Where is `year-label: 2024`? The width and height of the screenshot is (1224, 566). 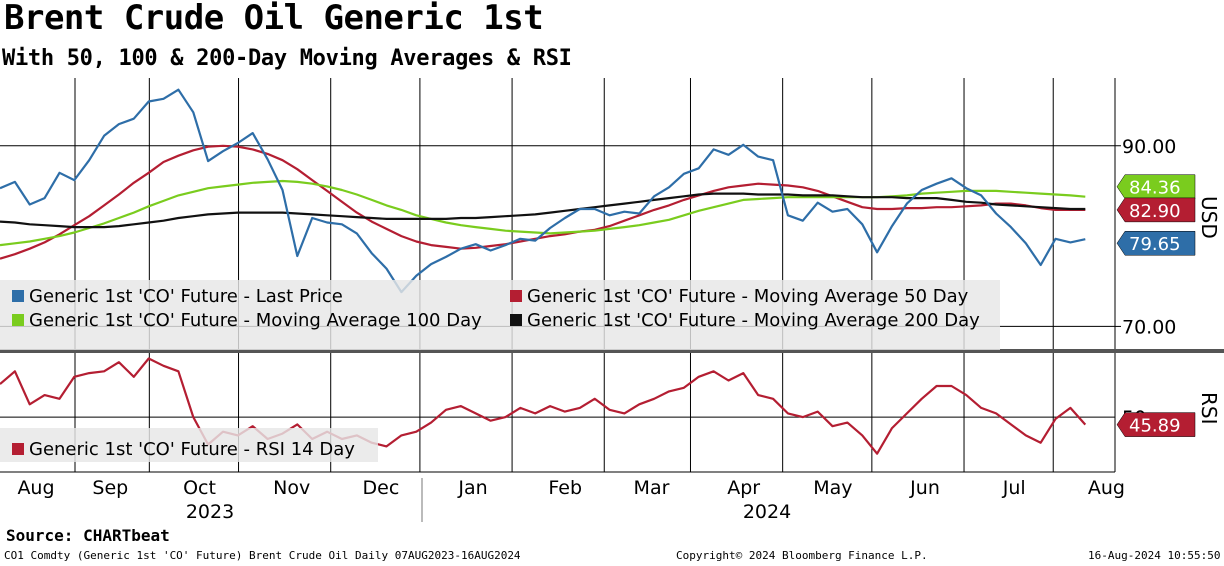
year-label: 2024 is located at coordinates (767, 512).